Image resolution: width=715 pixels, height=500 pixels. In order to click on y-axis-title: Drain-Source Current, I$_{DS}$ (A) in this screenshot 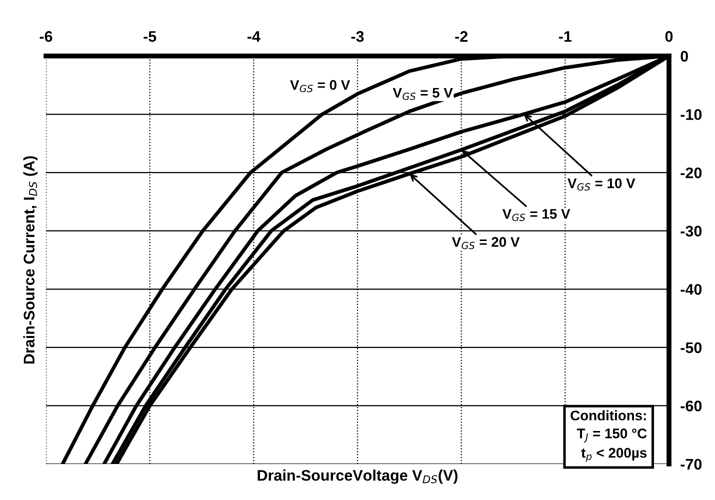, I will do `click(30, 260)`.